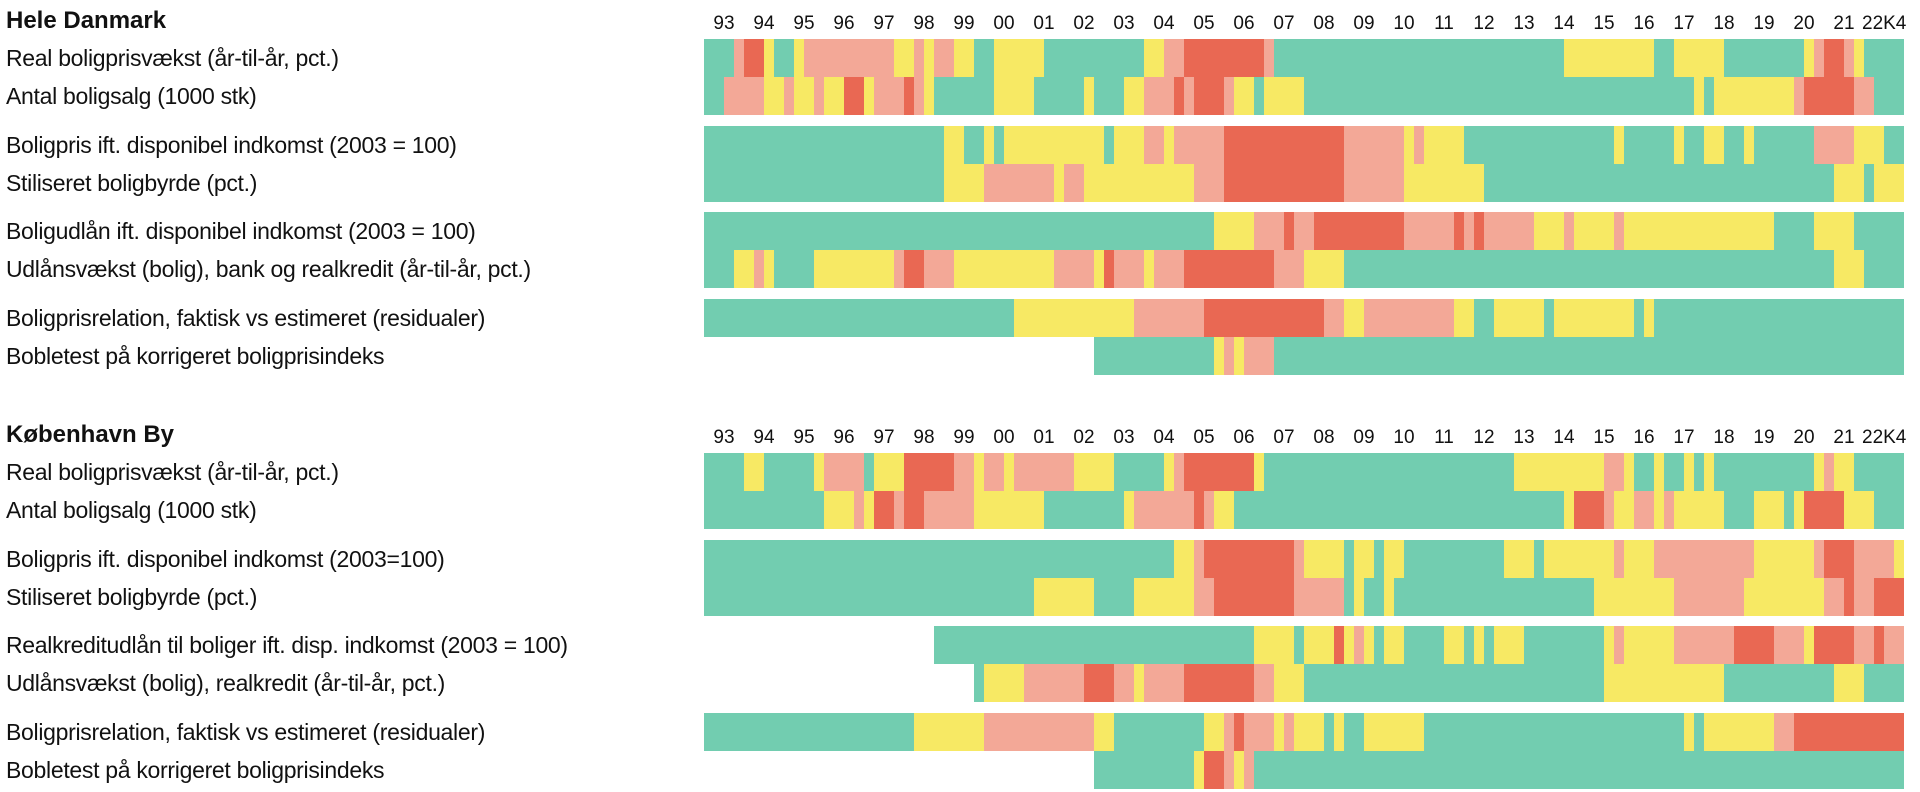 This screenshot has width=1920, height=792. I want to click on x-tick-label: 99, so click(964, 23).